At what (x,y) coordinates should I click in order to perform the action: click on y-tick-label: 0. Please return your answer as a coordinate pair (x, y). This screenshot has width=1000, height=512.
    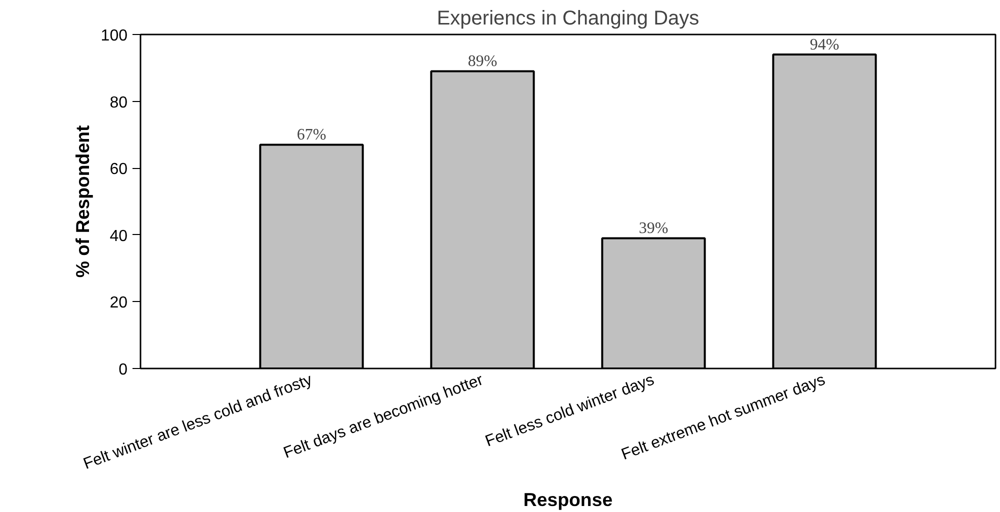
    Looking at the image, I should click on (123, 370).